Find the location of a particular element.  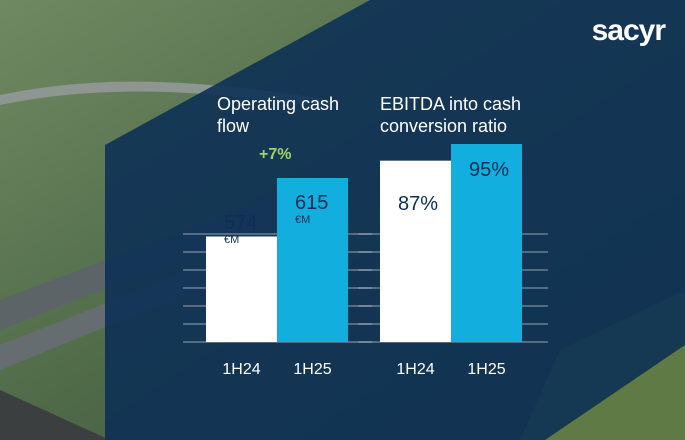

title-line: flow is located at coordinates (233, 126).